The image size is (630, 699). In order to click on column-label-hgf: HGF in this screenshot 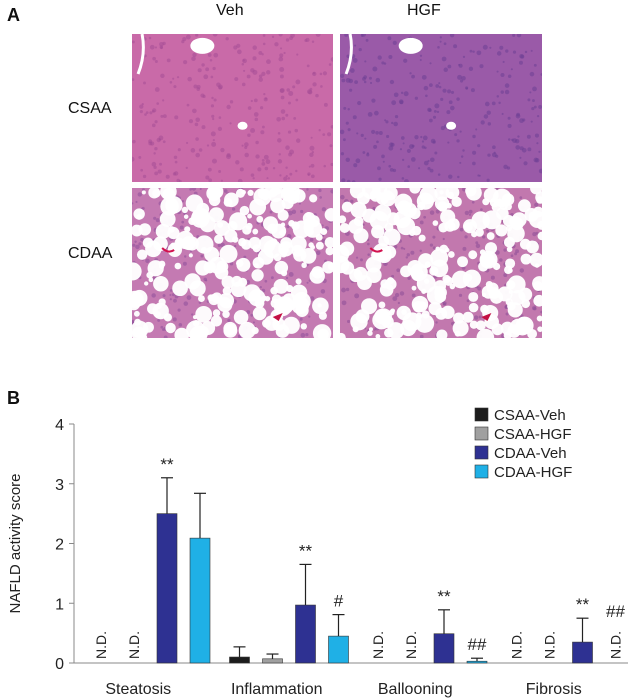, I will do `click(424, 10)`.